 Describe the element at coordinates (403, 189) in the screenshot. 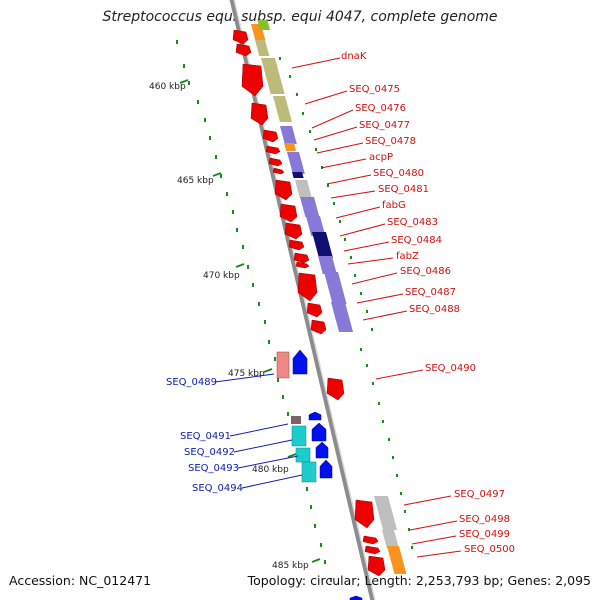

I see `gene-label-forward: SEQ_0481` at that location.